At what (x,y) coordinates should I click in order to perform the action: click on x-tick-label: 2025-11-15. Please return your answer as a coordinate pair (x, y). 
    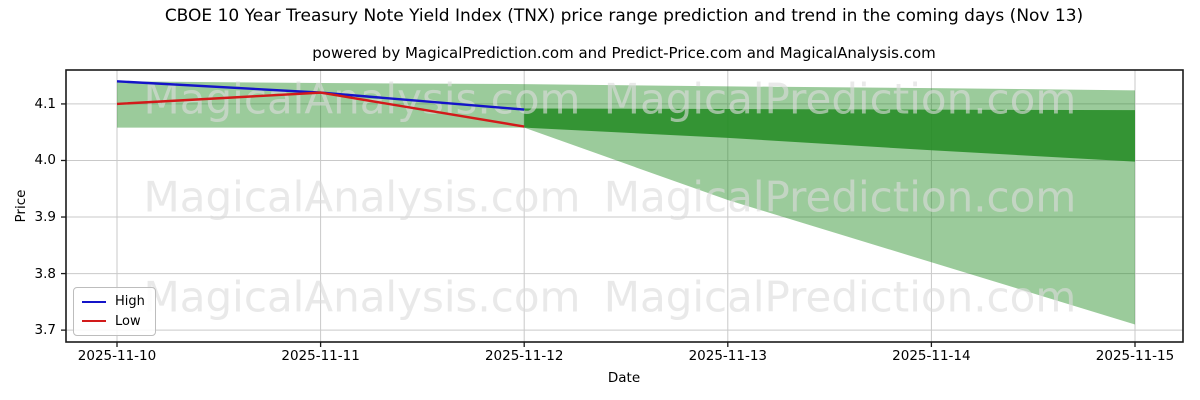
    Looking at the image, I should click on (1135, 356).